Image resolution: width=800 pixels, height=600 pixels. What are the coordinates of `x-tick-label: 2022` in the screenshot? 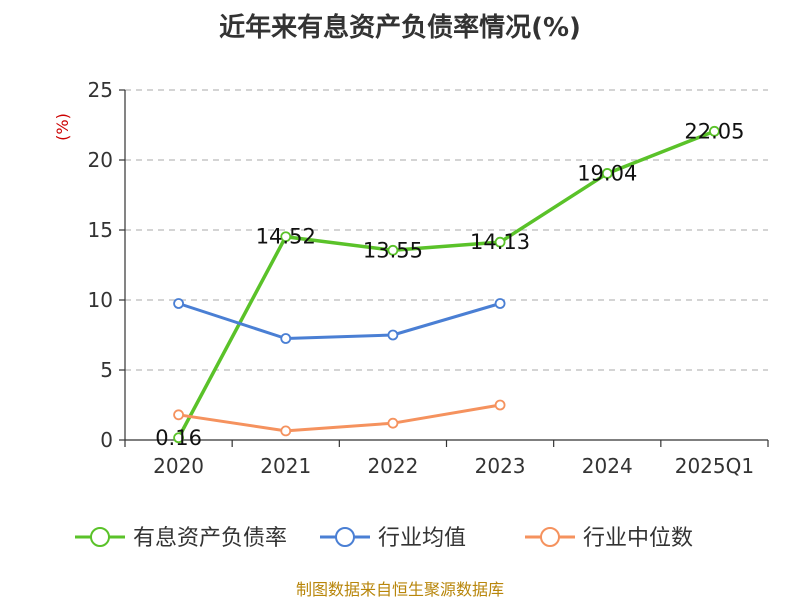 It's located at (392, 466).